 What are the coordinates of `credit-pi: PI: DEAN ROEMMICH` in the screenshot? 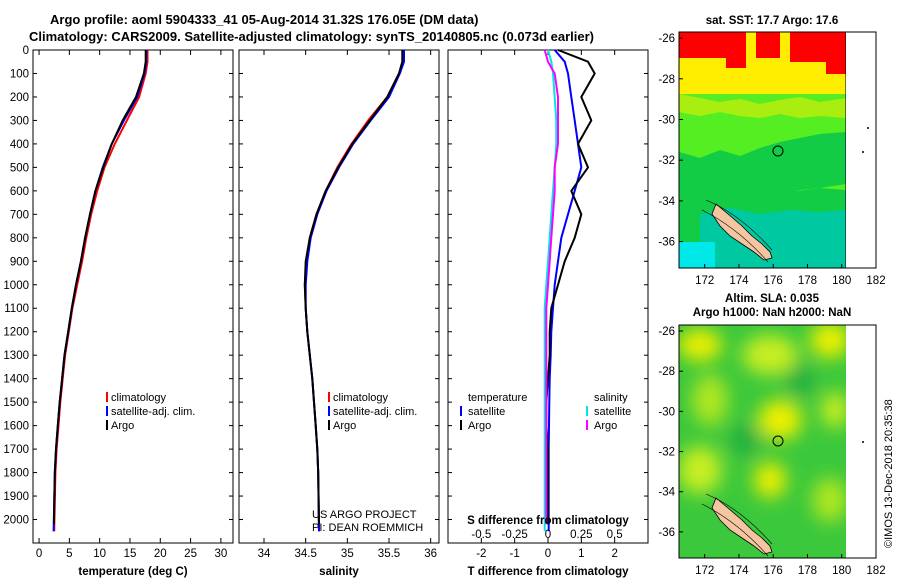 It's located at (367, 528).